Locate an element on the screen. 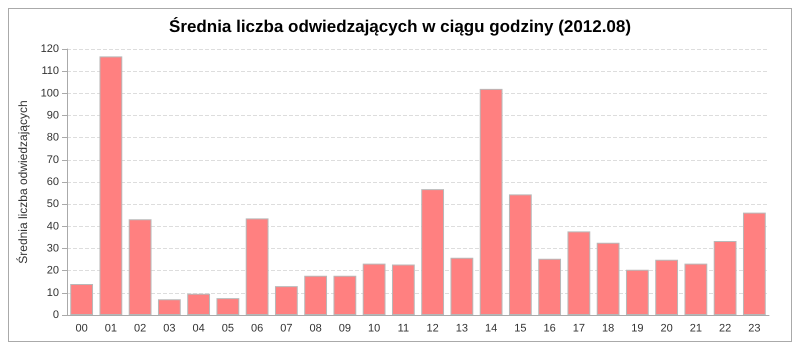  x-tick-label: 09 is located at coordinates (344, 328).